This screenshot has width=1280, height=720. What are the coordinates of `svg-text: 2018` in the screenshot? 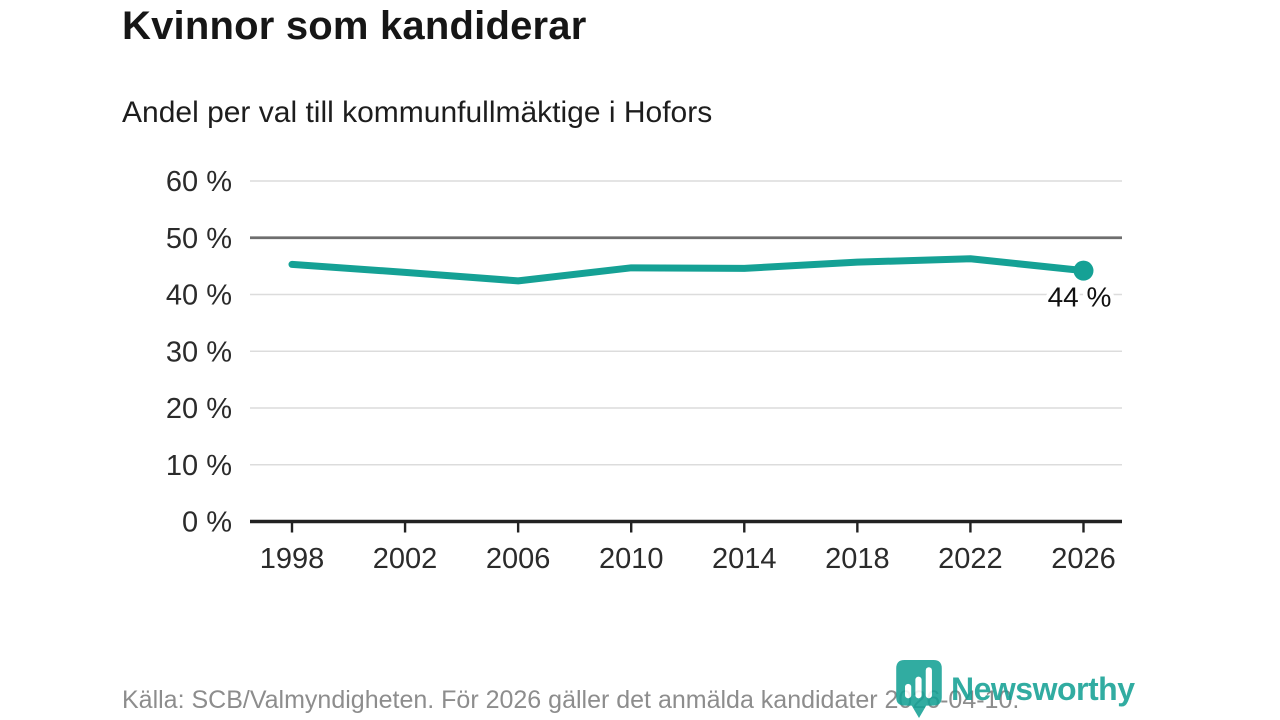 It's located at (857, 559).